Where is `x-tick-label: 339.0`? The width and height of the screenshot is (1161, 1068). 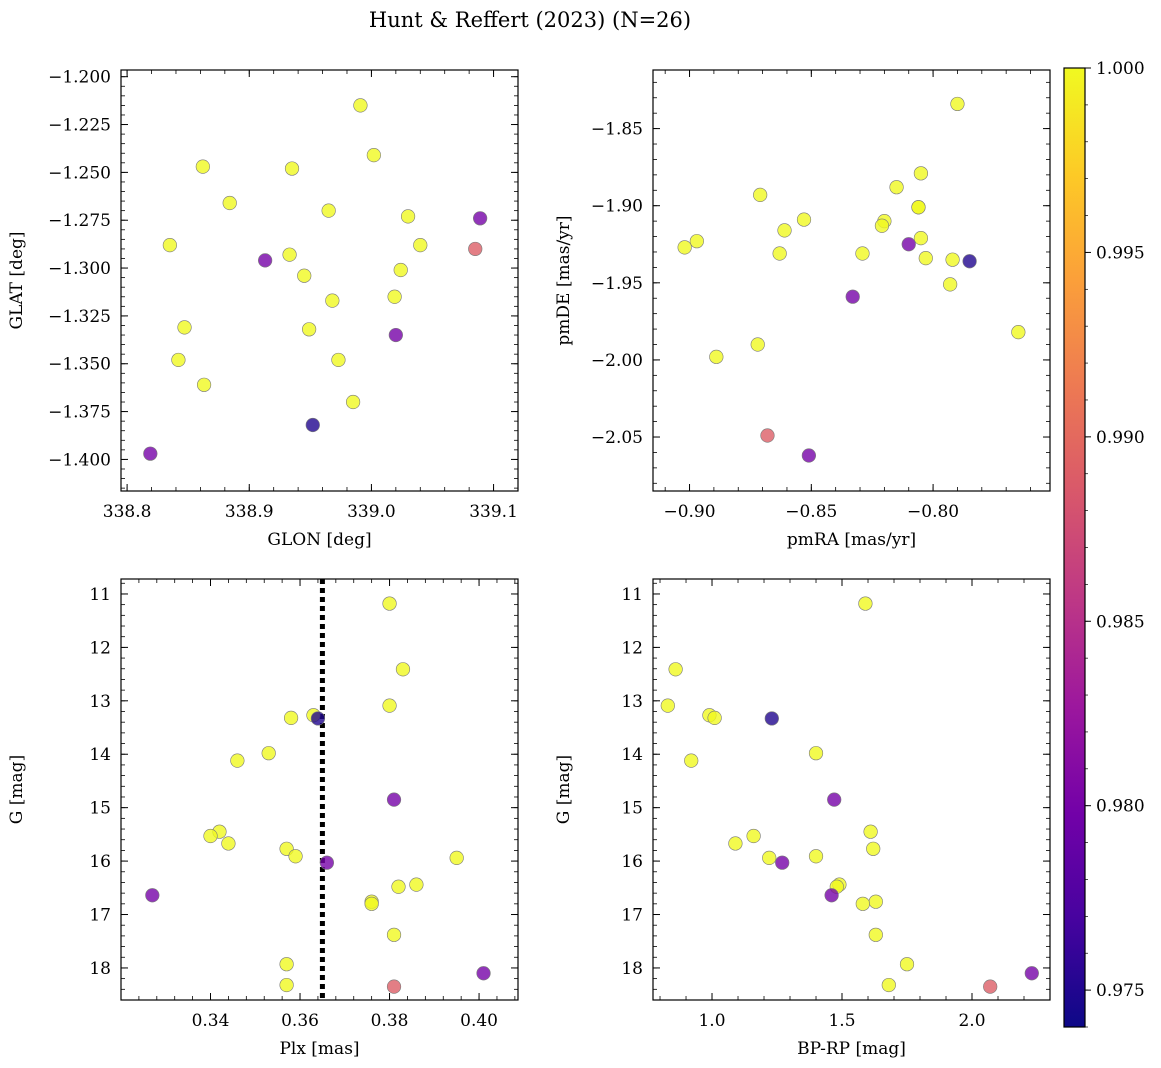 x-tick-label: 339.0 is located at coordinates (371, 512).